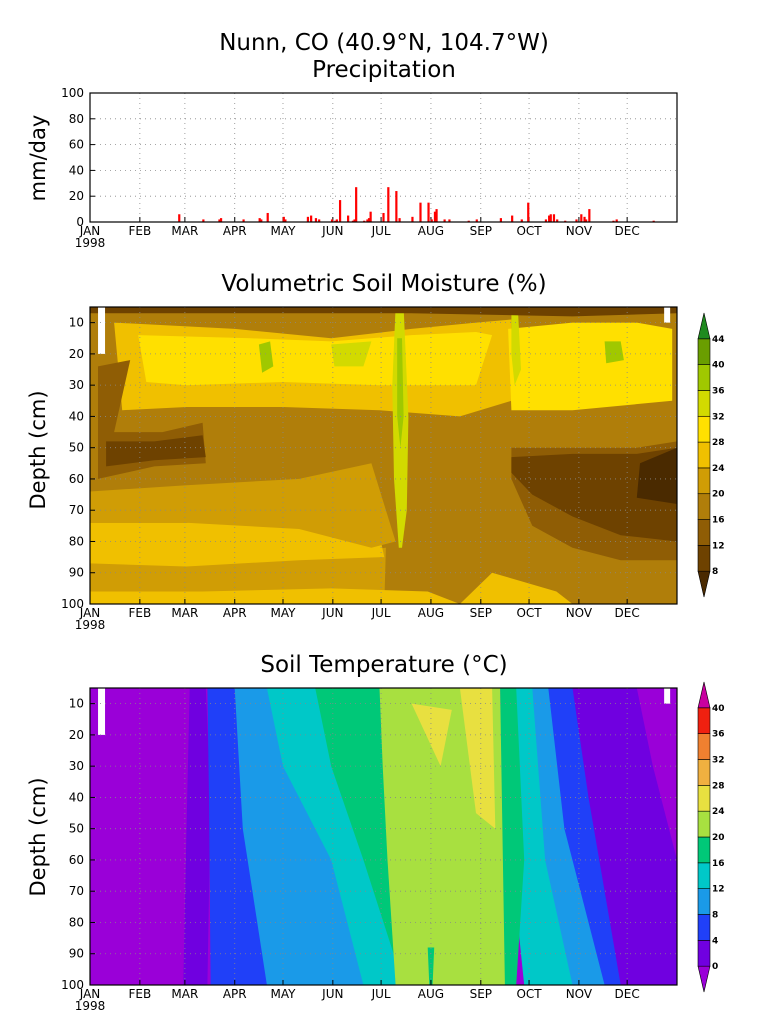  I want to click on temperature-y-tick-label: 50, so click(76, 829).